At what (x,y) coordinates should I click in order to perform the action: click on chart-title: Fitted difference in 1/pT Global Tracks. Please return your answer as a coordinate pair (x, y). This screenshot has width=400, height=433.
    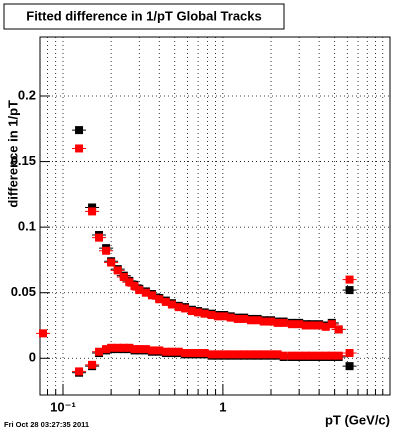
    Looking at the image, I should click on (144, 15).